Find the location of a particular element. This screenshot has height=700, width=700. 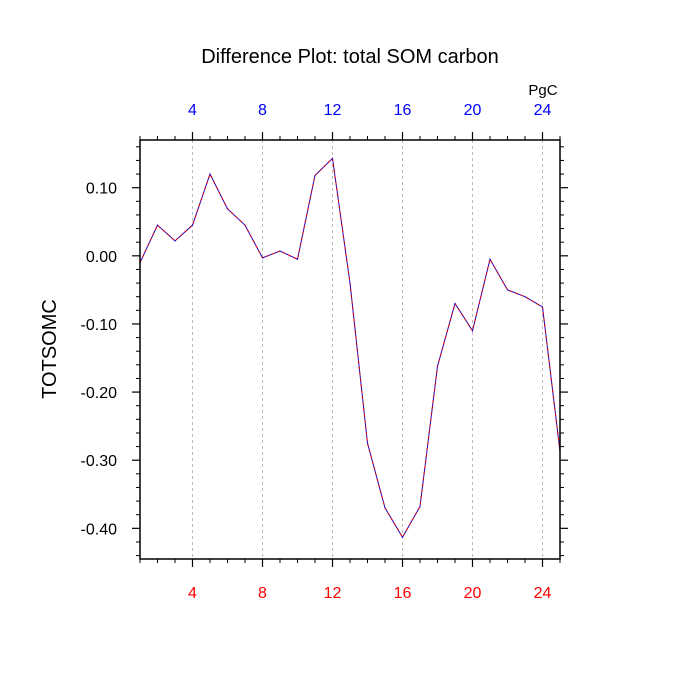

x-tick-label-bottom: 24 is located at coordinates (543, 593).